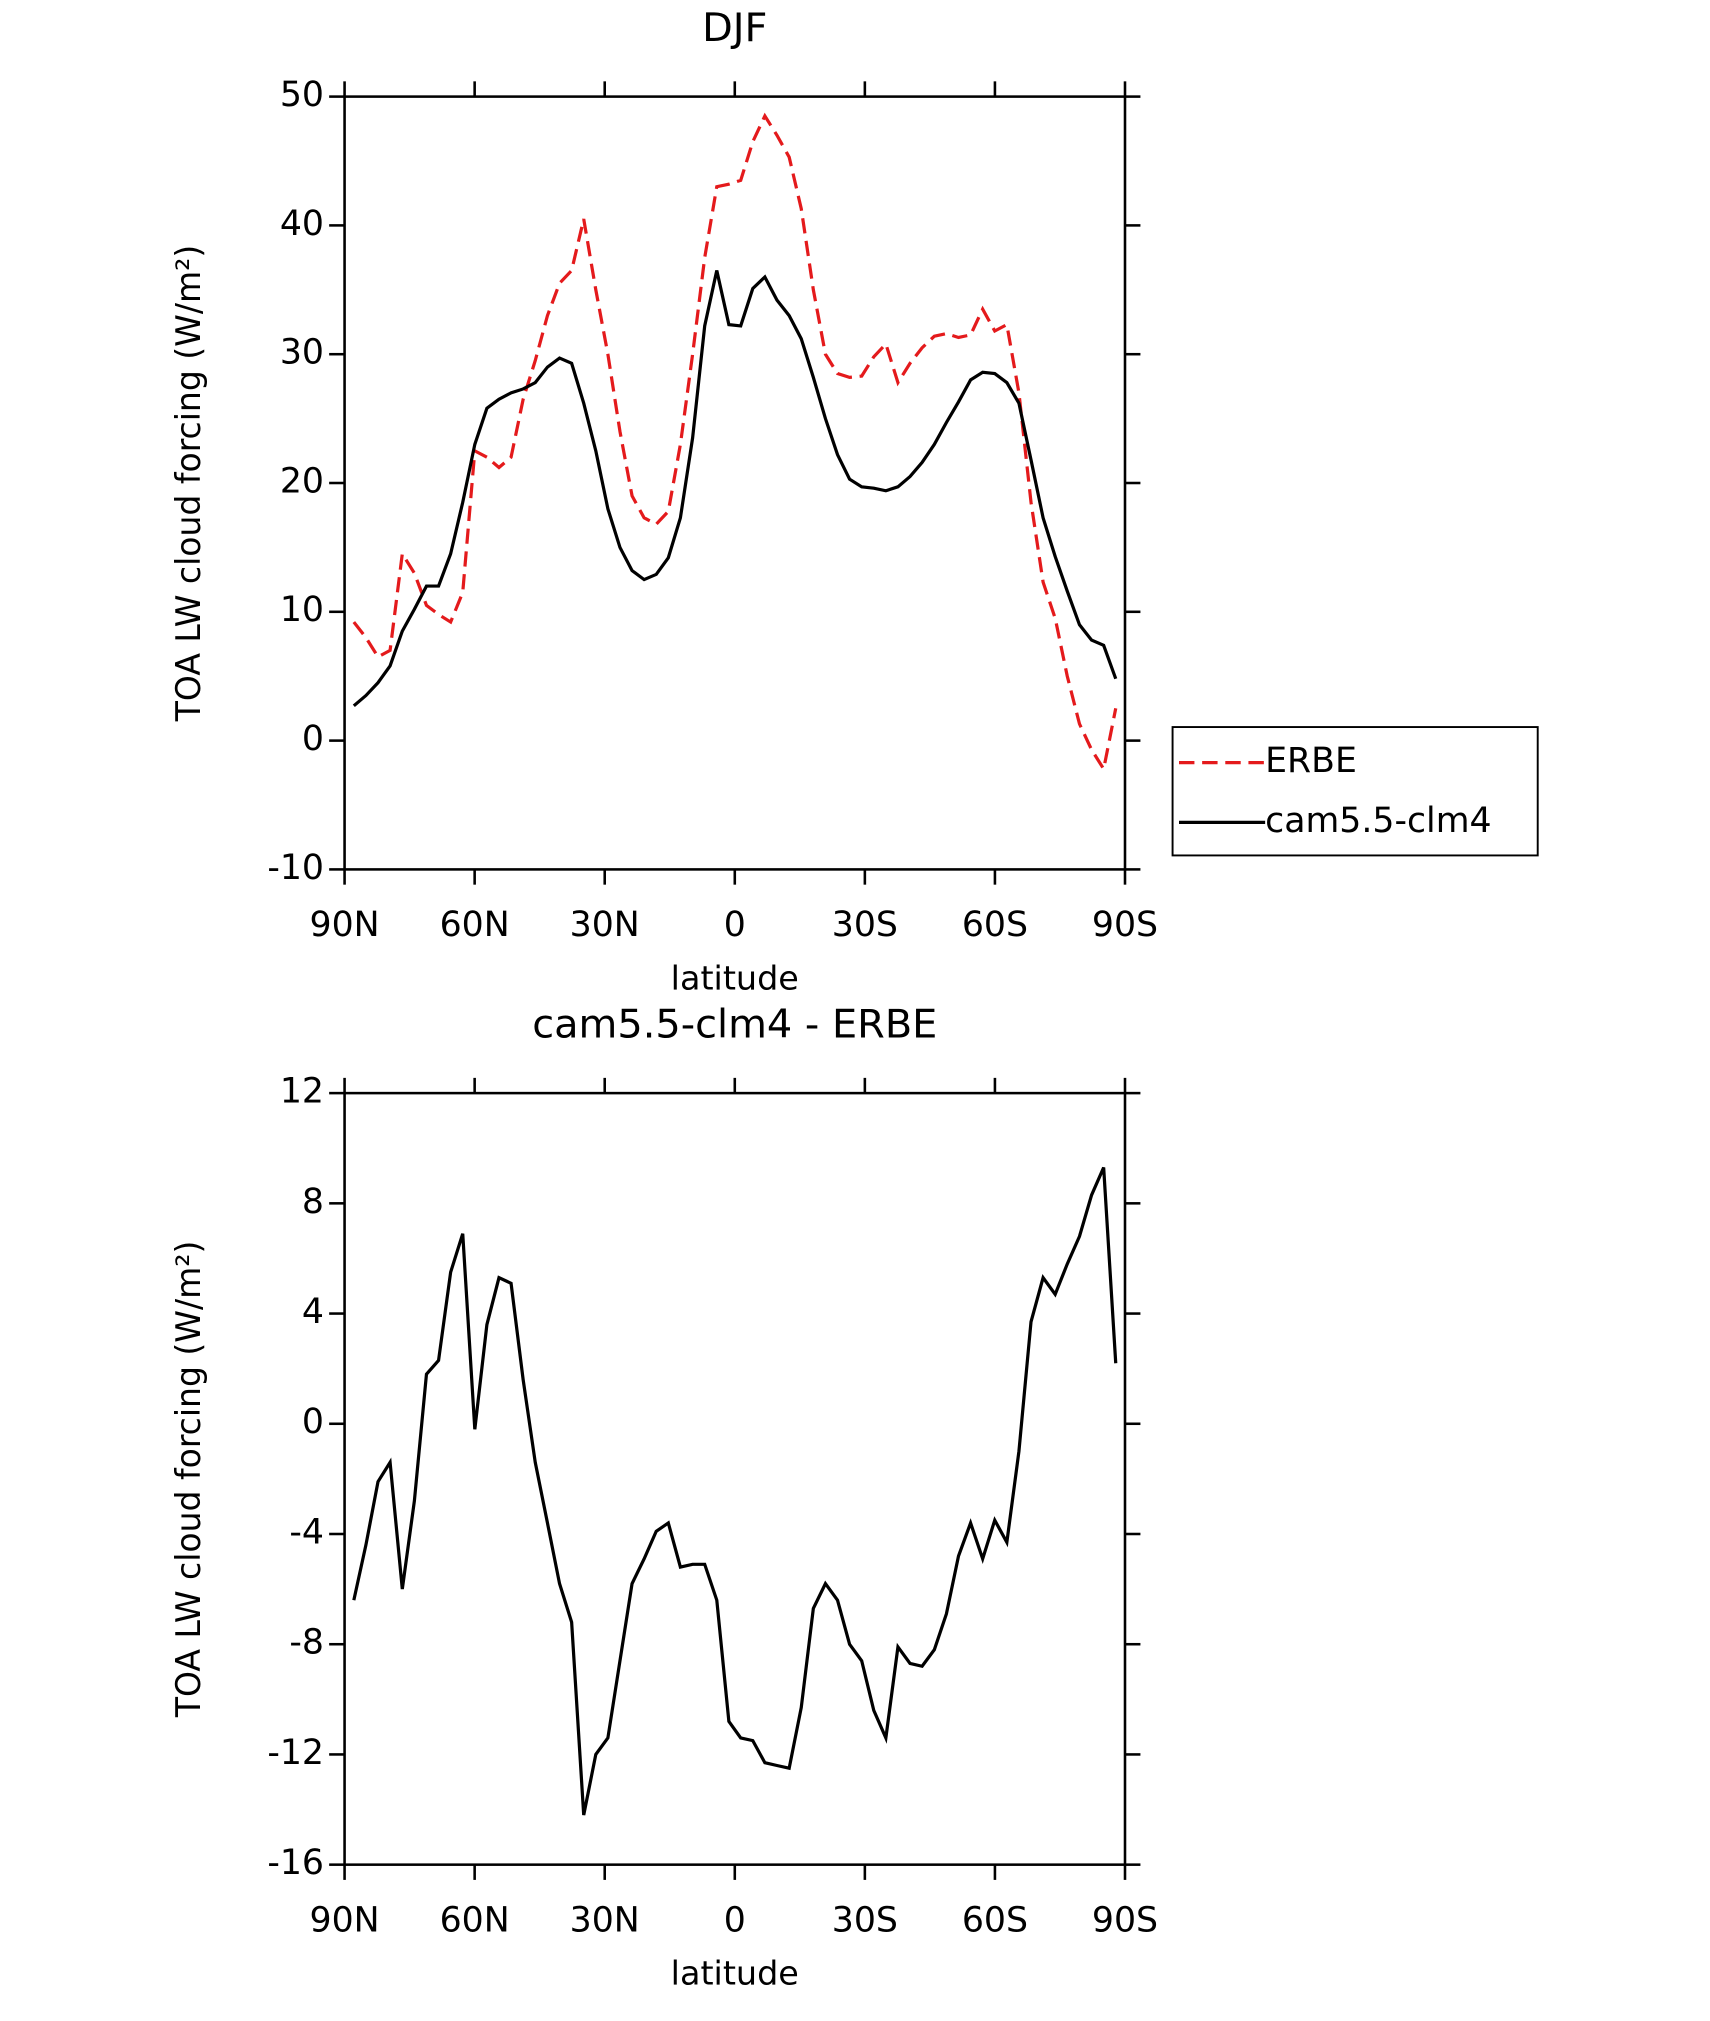  I want to click on y-tick-label: -8, so click(306, 1643).